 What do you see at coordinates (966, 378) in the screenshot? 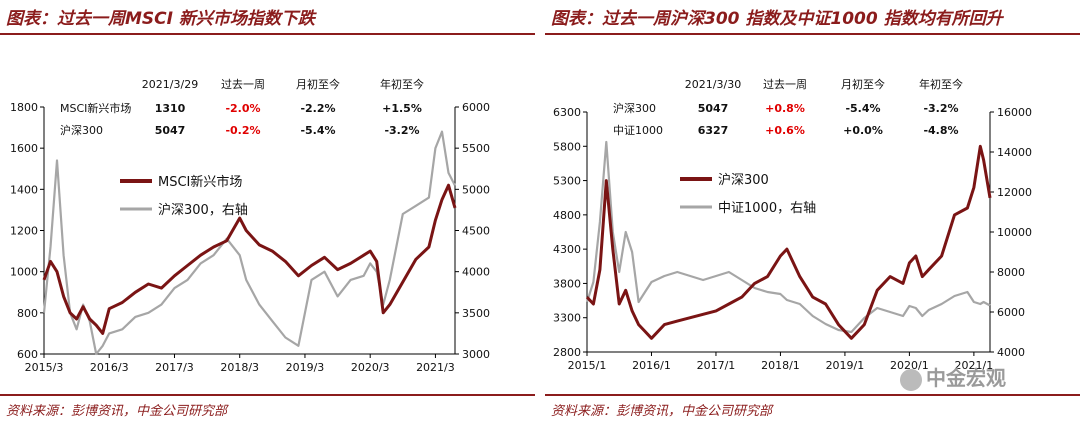
I see `watermark-text: 中金宏观` at bounding box center [966, 378].